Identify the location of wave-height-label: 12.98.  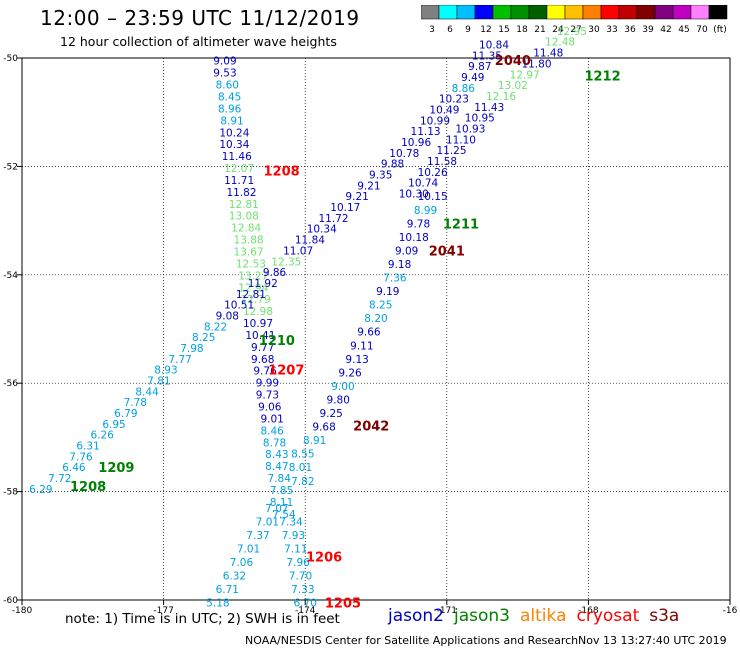
(258, 312).